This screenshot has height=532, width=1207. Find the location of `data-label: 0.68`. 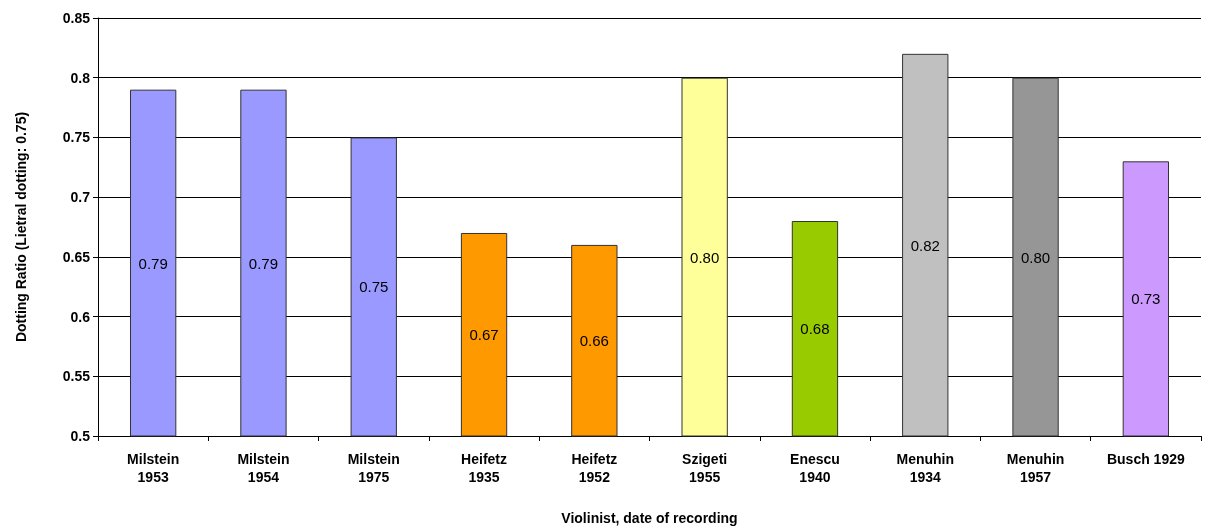

data-label: 0.68 is located at coordinates (815, 329).